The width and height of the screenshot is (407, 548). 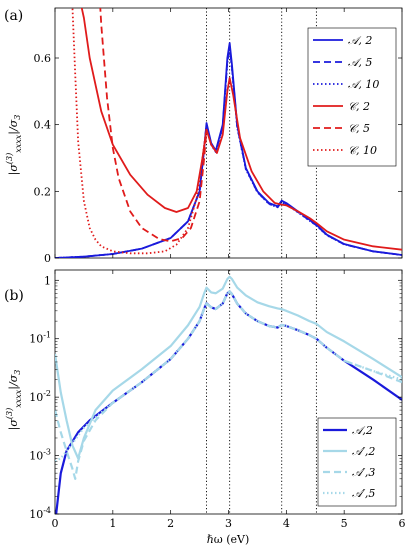 I want to click on ytick-label-b-2: 10⁻², so click(x=40, y=396).